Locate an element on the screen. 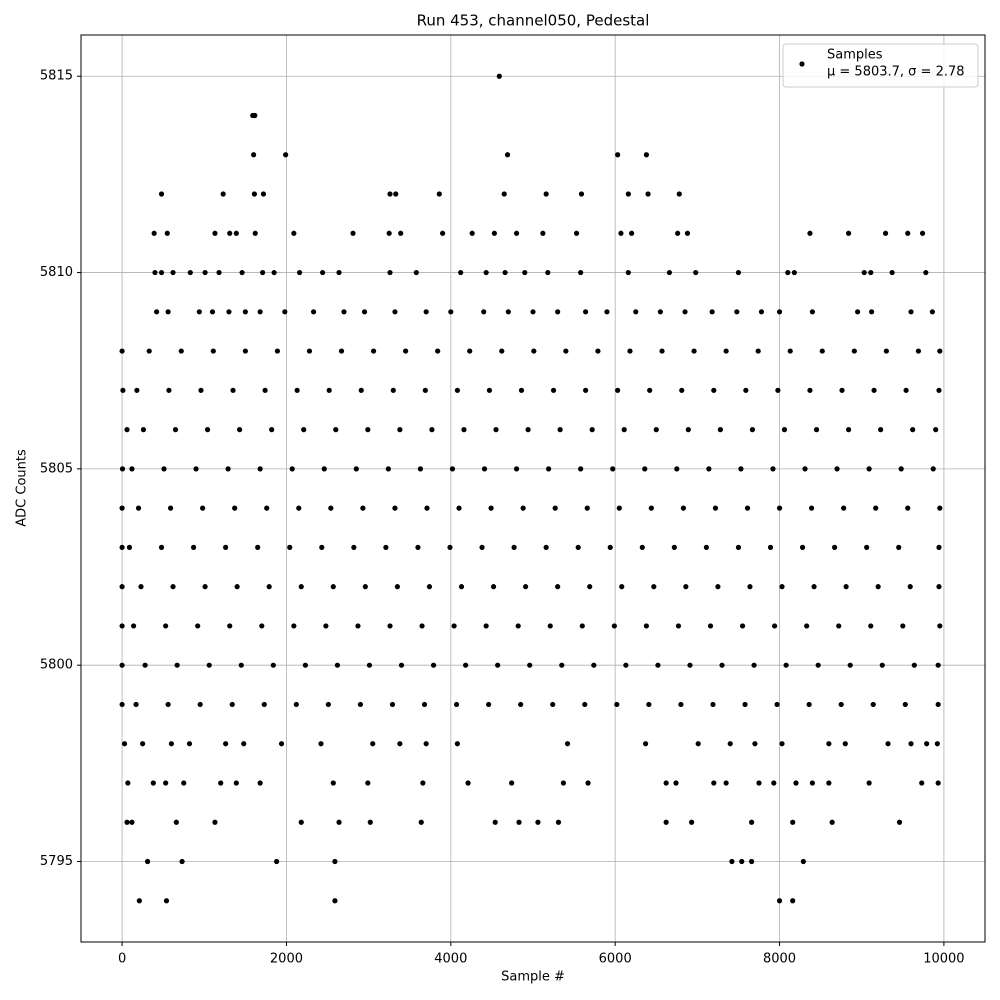 Image resolution: width=1000 pixels, height=1000 pixels. x-tick-label: 4000 is located at coordinates (450, 959).